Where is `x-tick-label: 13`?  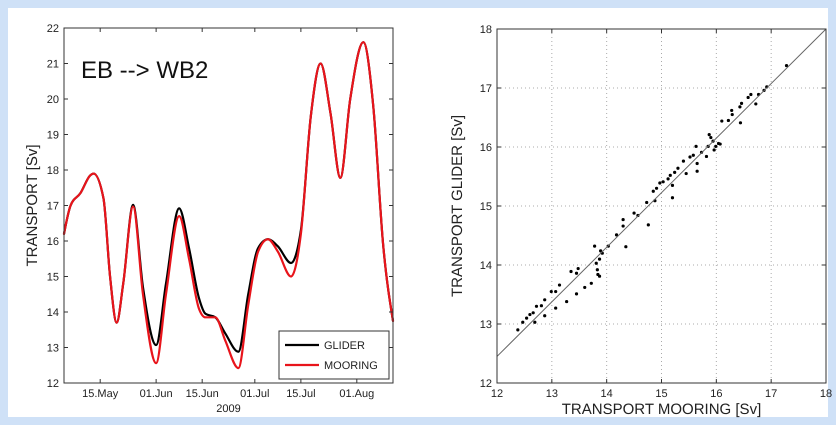 x-tick-label: 13 is located at coordinates (552, 394).